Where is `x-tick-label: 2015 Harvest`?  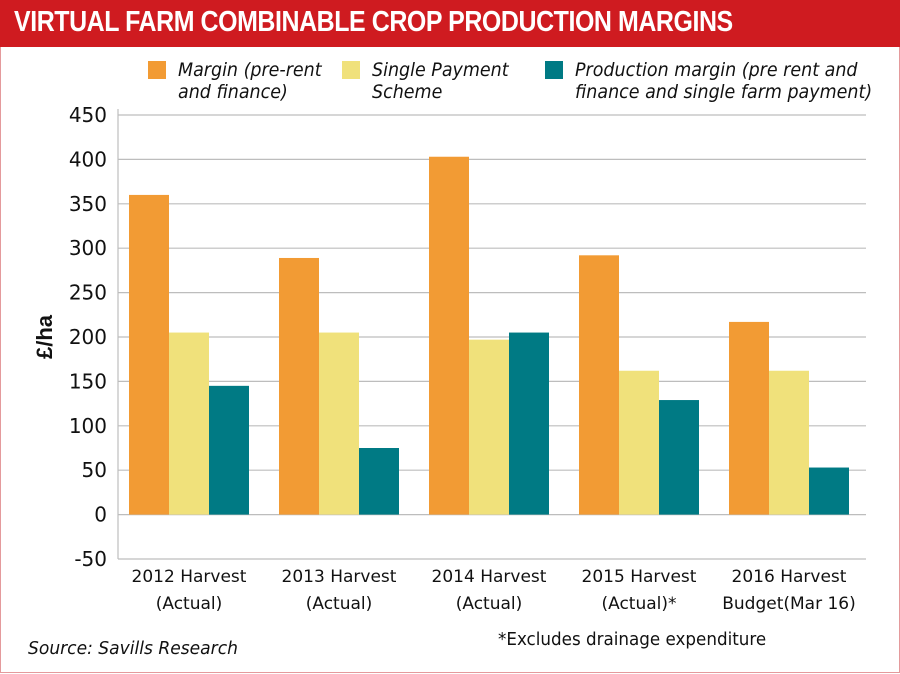
x-tick-label: 2015 Harvest is located at coordinates (639, 577).